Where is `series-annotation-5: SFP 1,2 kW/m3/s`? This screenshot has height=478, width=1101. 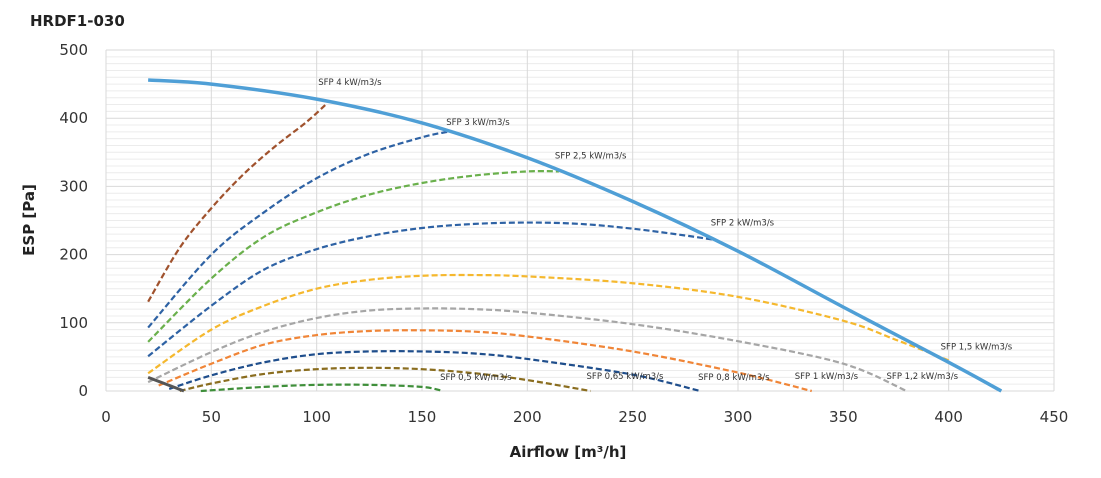 series-annotation-5: SFP 1,2 kW/m3/s is located at coordinates (923, 377).